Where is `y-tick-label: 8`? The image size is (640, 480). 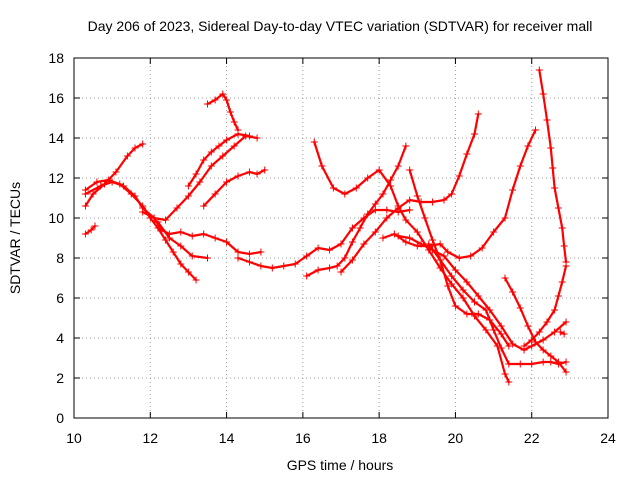
y-tick-label: 8 is located at coordinates (60, 258).